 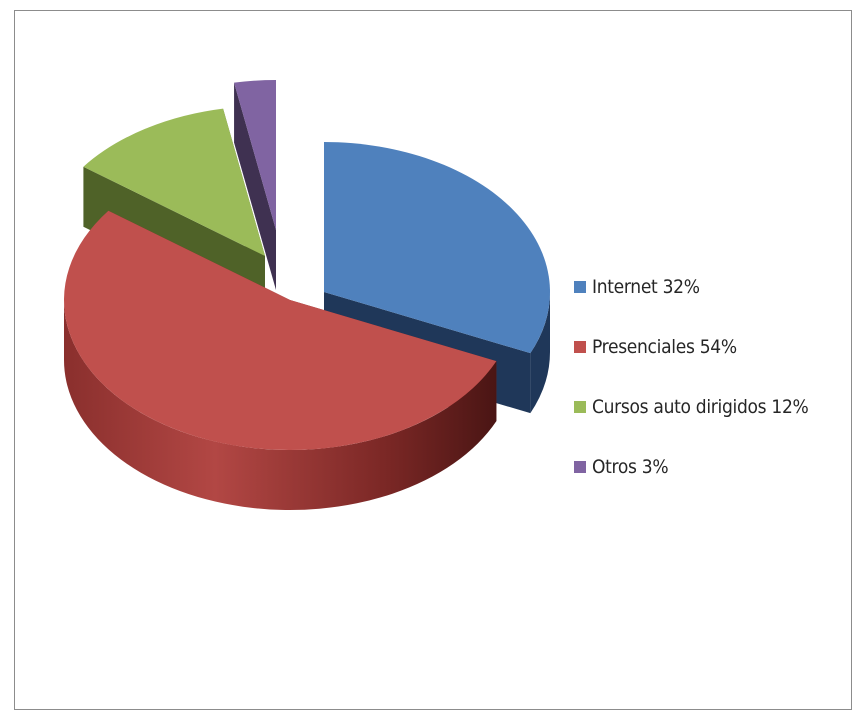 I want to click on legend-item-internet: Internet 32%, so click(x=691, y=287).